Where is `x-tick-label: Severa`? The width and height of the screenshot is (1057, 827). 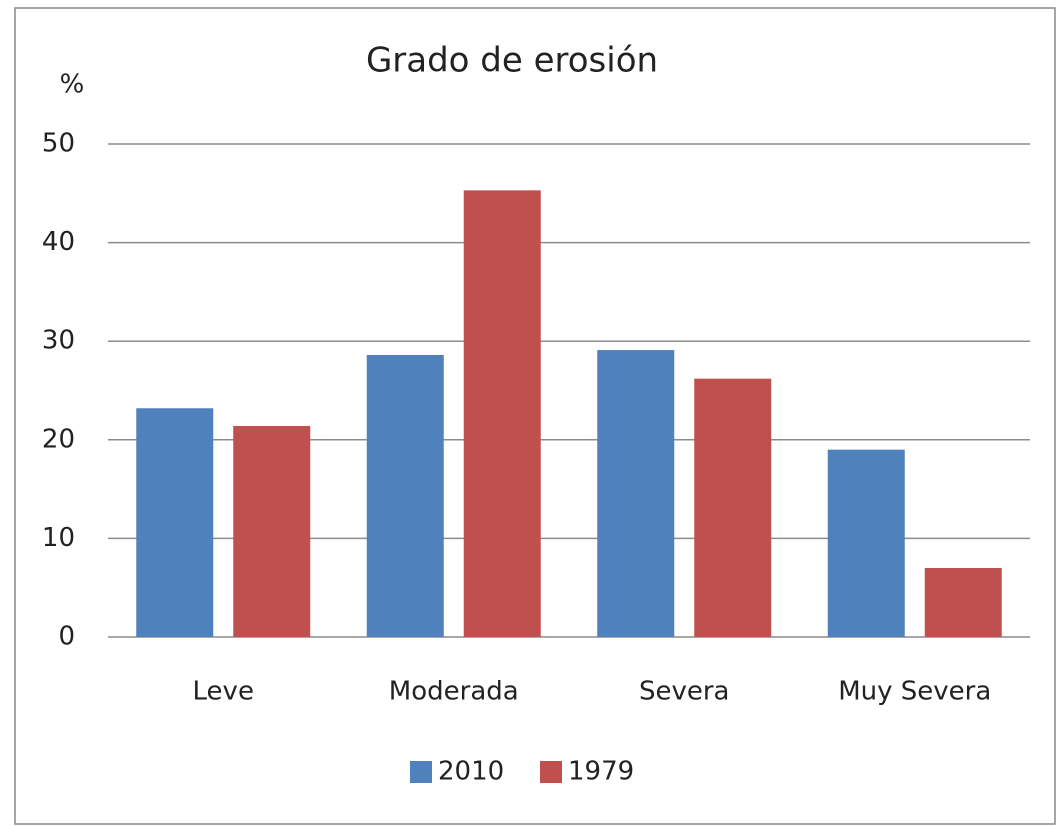
x-tick-label: Severa is located at coordinates (684, 692).